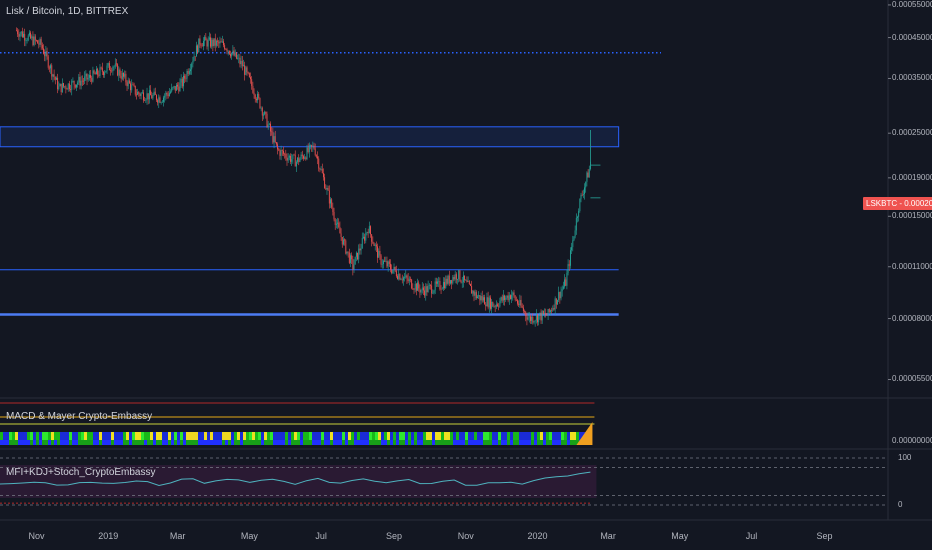 This screenshot has height=550, width=932. Describe the element at coordinates (537, 536) in the screenshot. I see `time-tick-label: 2020` at that location.